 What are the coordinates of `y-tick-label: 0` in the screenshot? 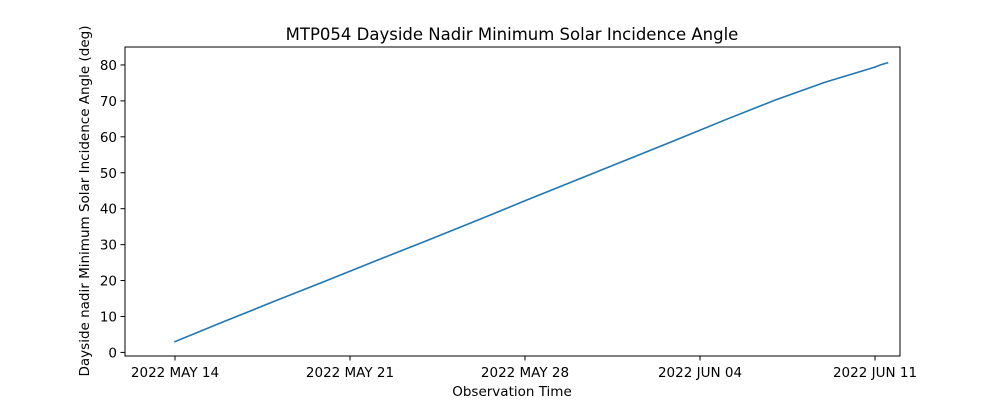 It's located at (112, 353).